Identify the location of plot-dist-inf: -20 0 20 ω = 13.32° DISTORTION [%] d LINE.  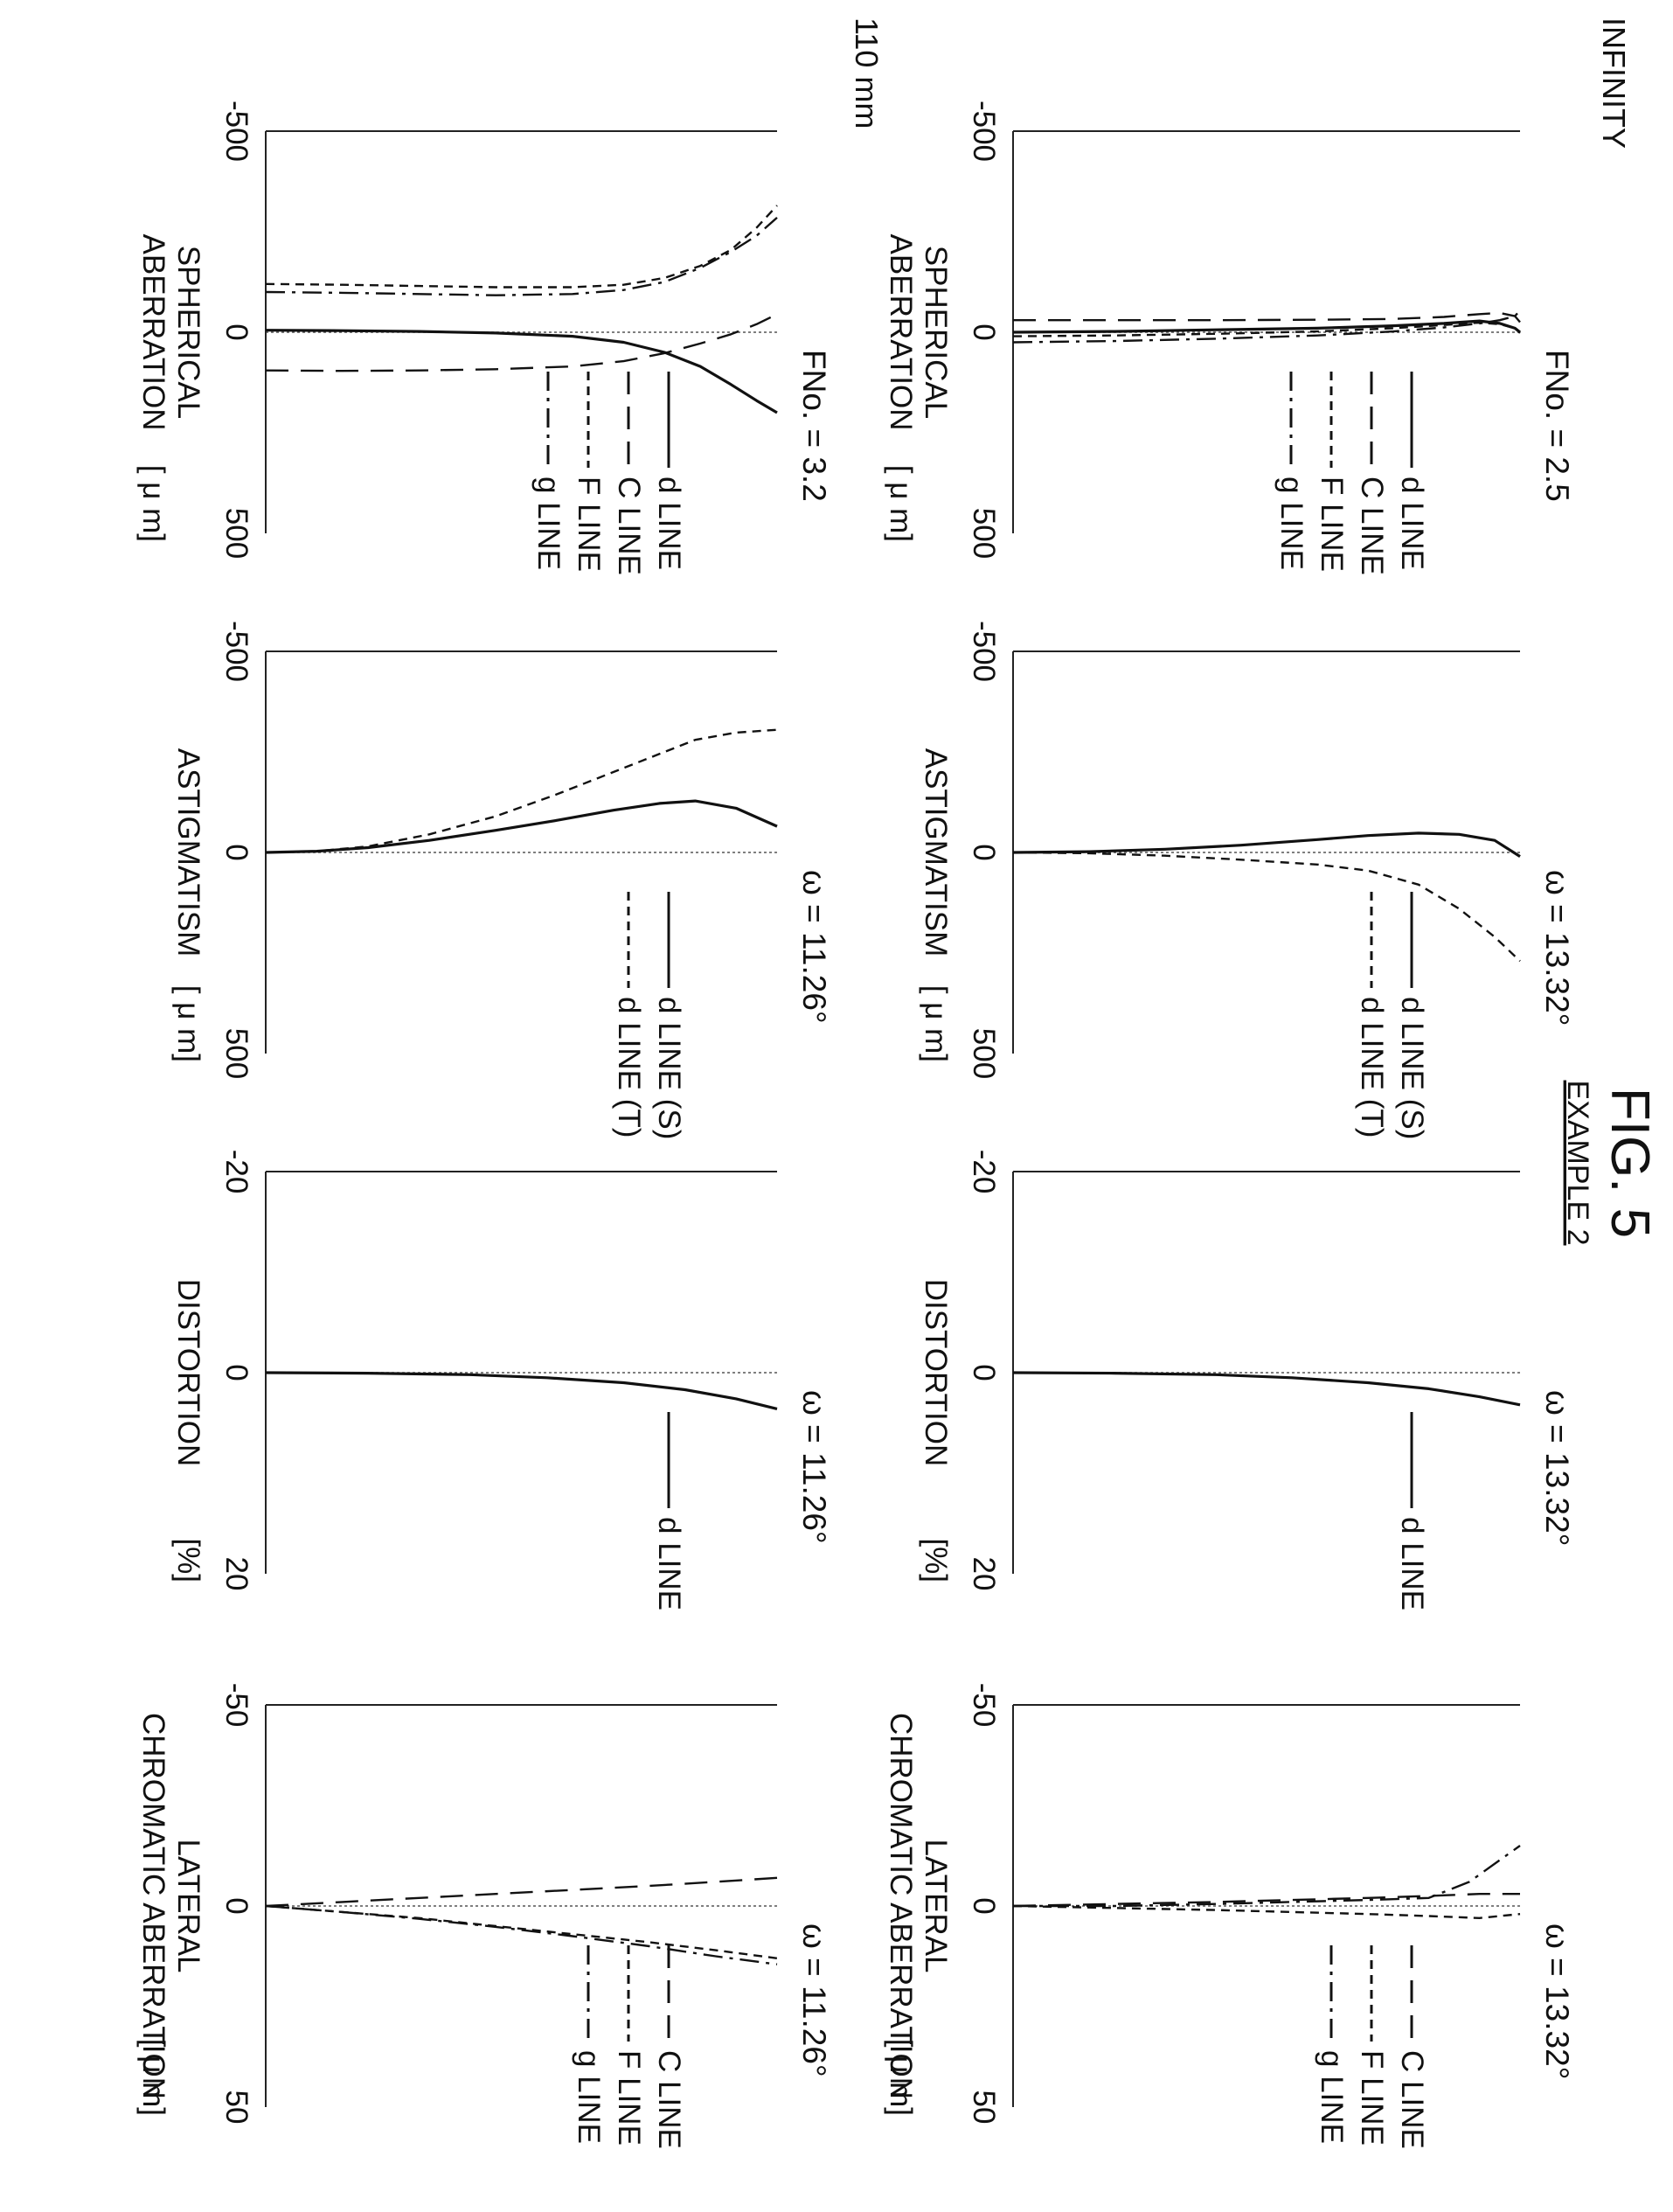
(1247, 1380).